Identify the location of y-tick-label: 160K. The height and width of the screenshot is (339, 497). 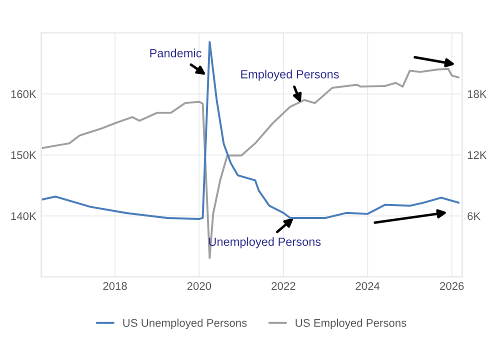
(23, 94).